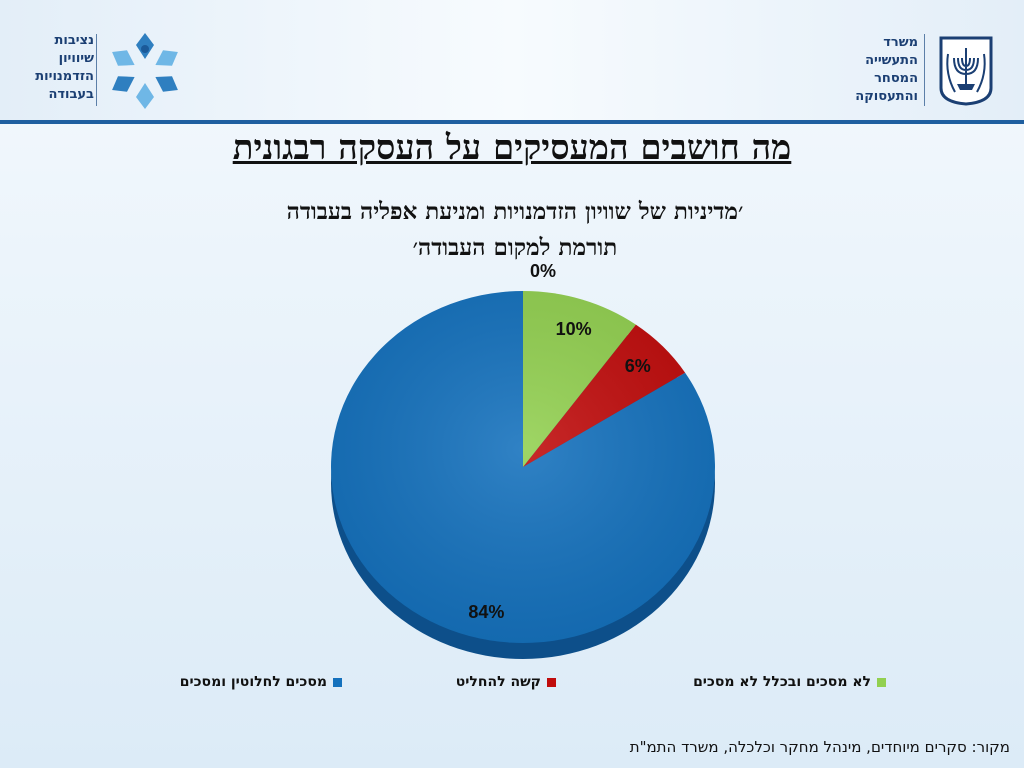 This screenshot has height=768, width=1024. What do you see at coordinates (71, 94) in the screenshot?
I see `commission-line-4: בעבודה` at bounding box center [71, 94].